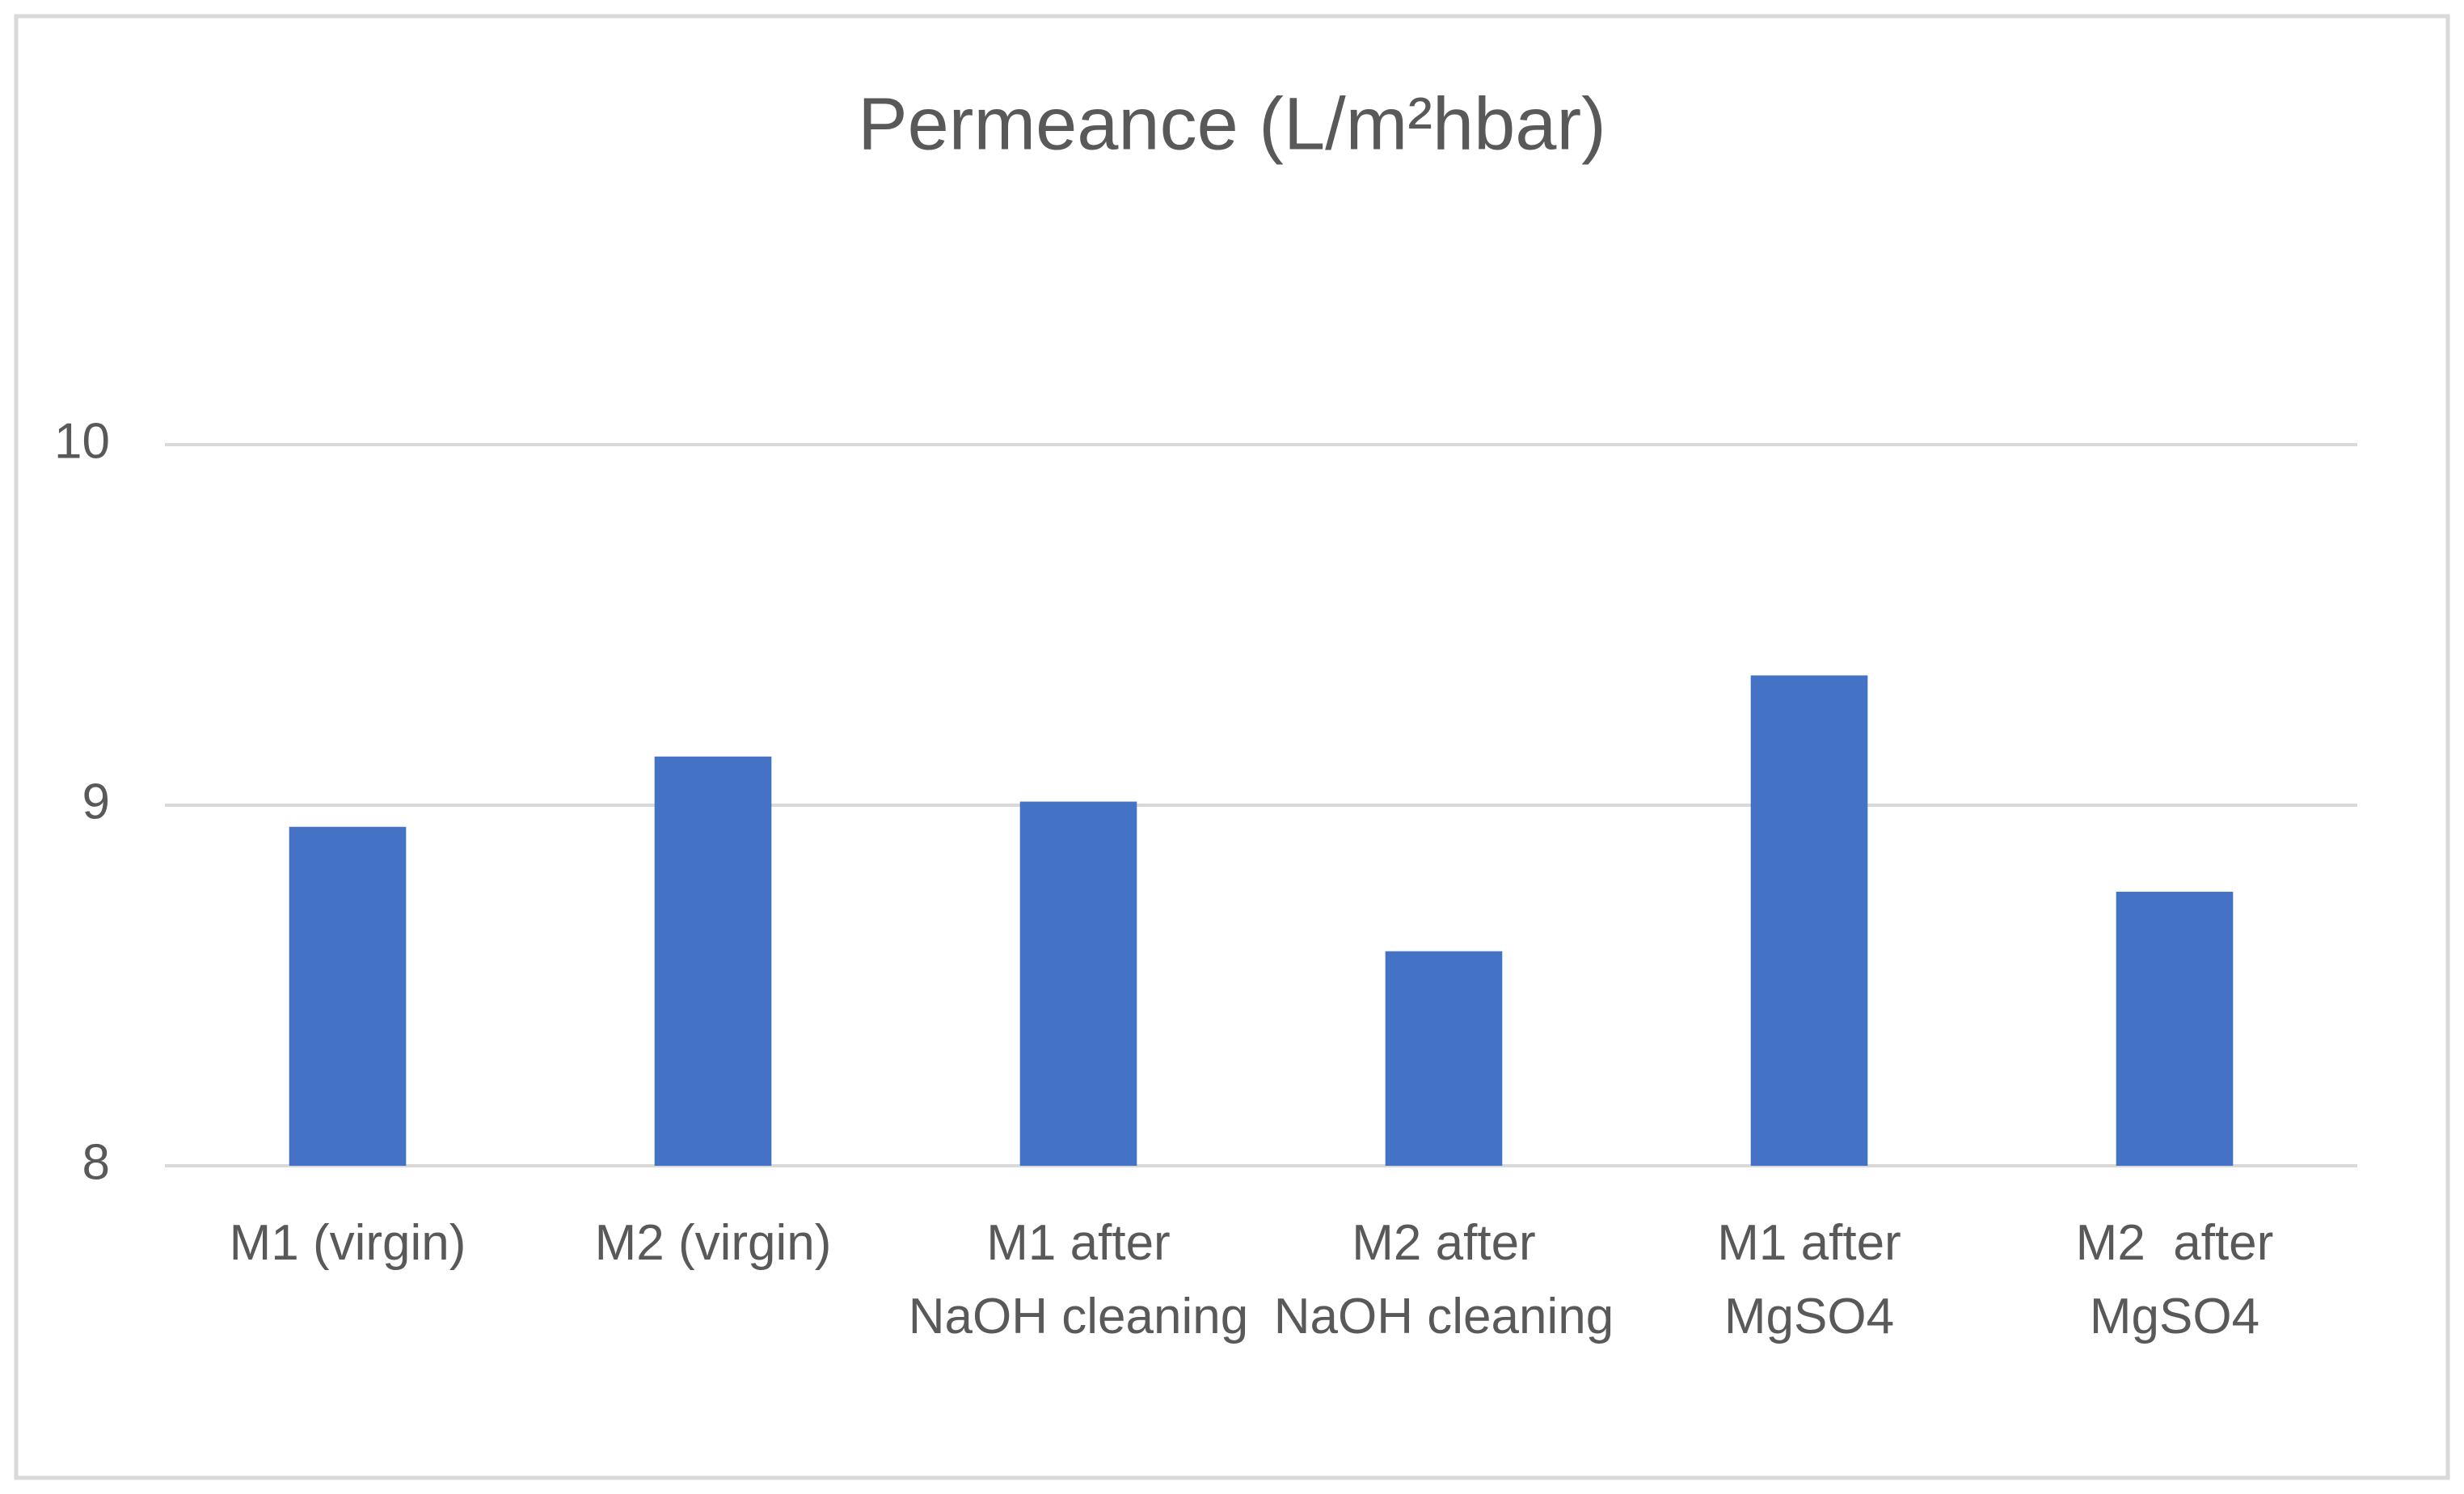 The image size is (2464, 1494). Describe the element at coordinates (1444, 1279) in the screenshot. I see `x-tick-label: M2 after NaOH cleaning` at that location.